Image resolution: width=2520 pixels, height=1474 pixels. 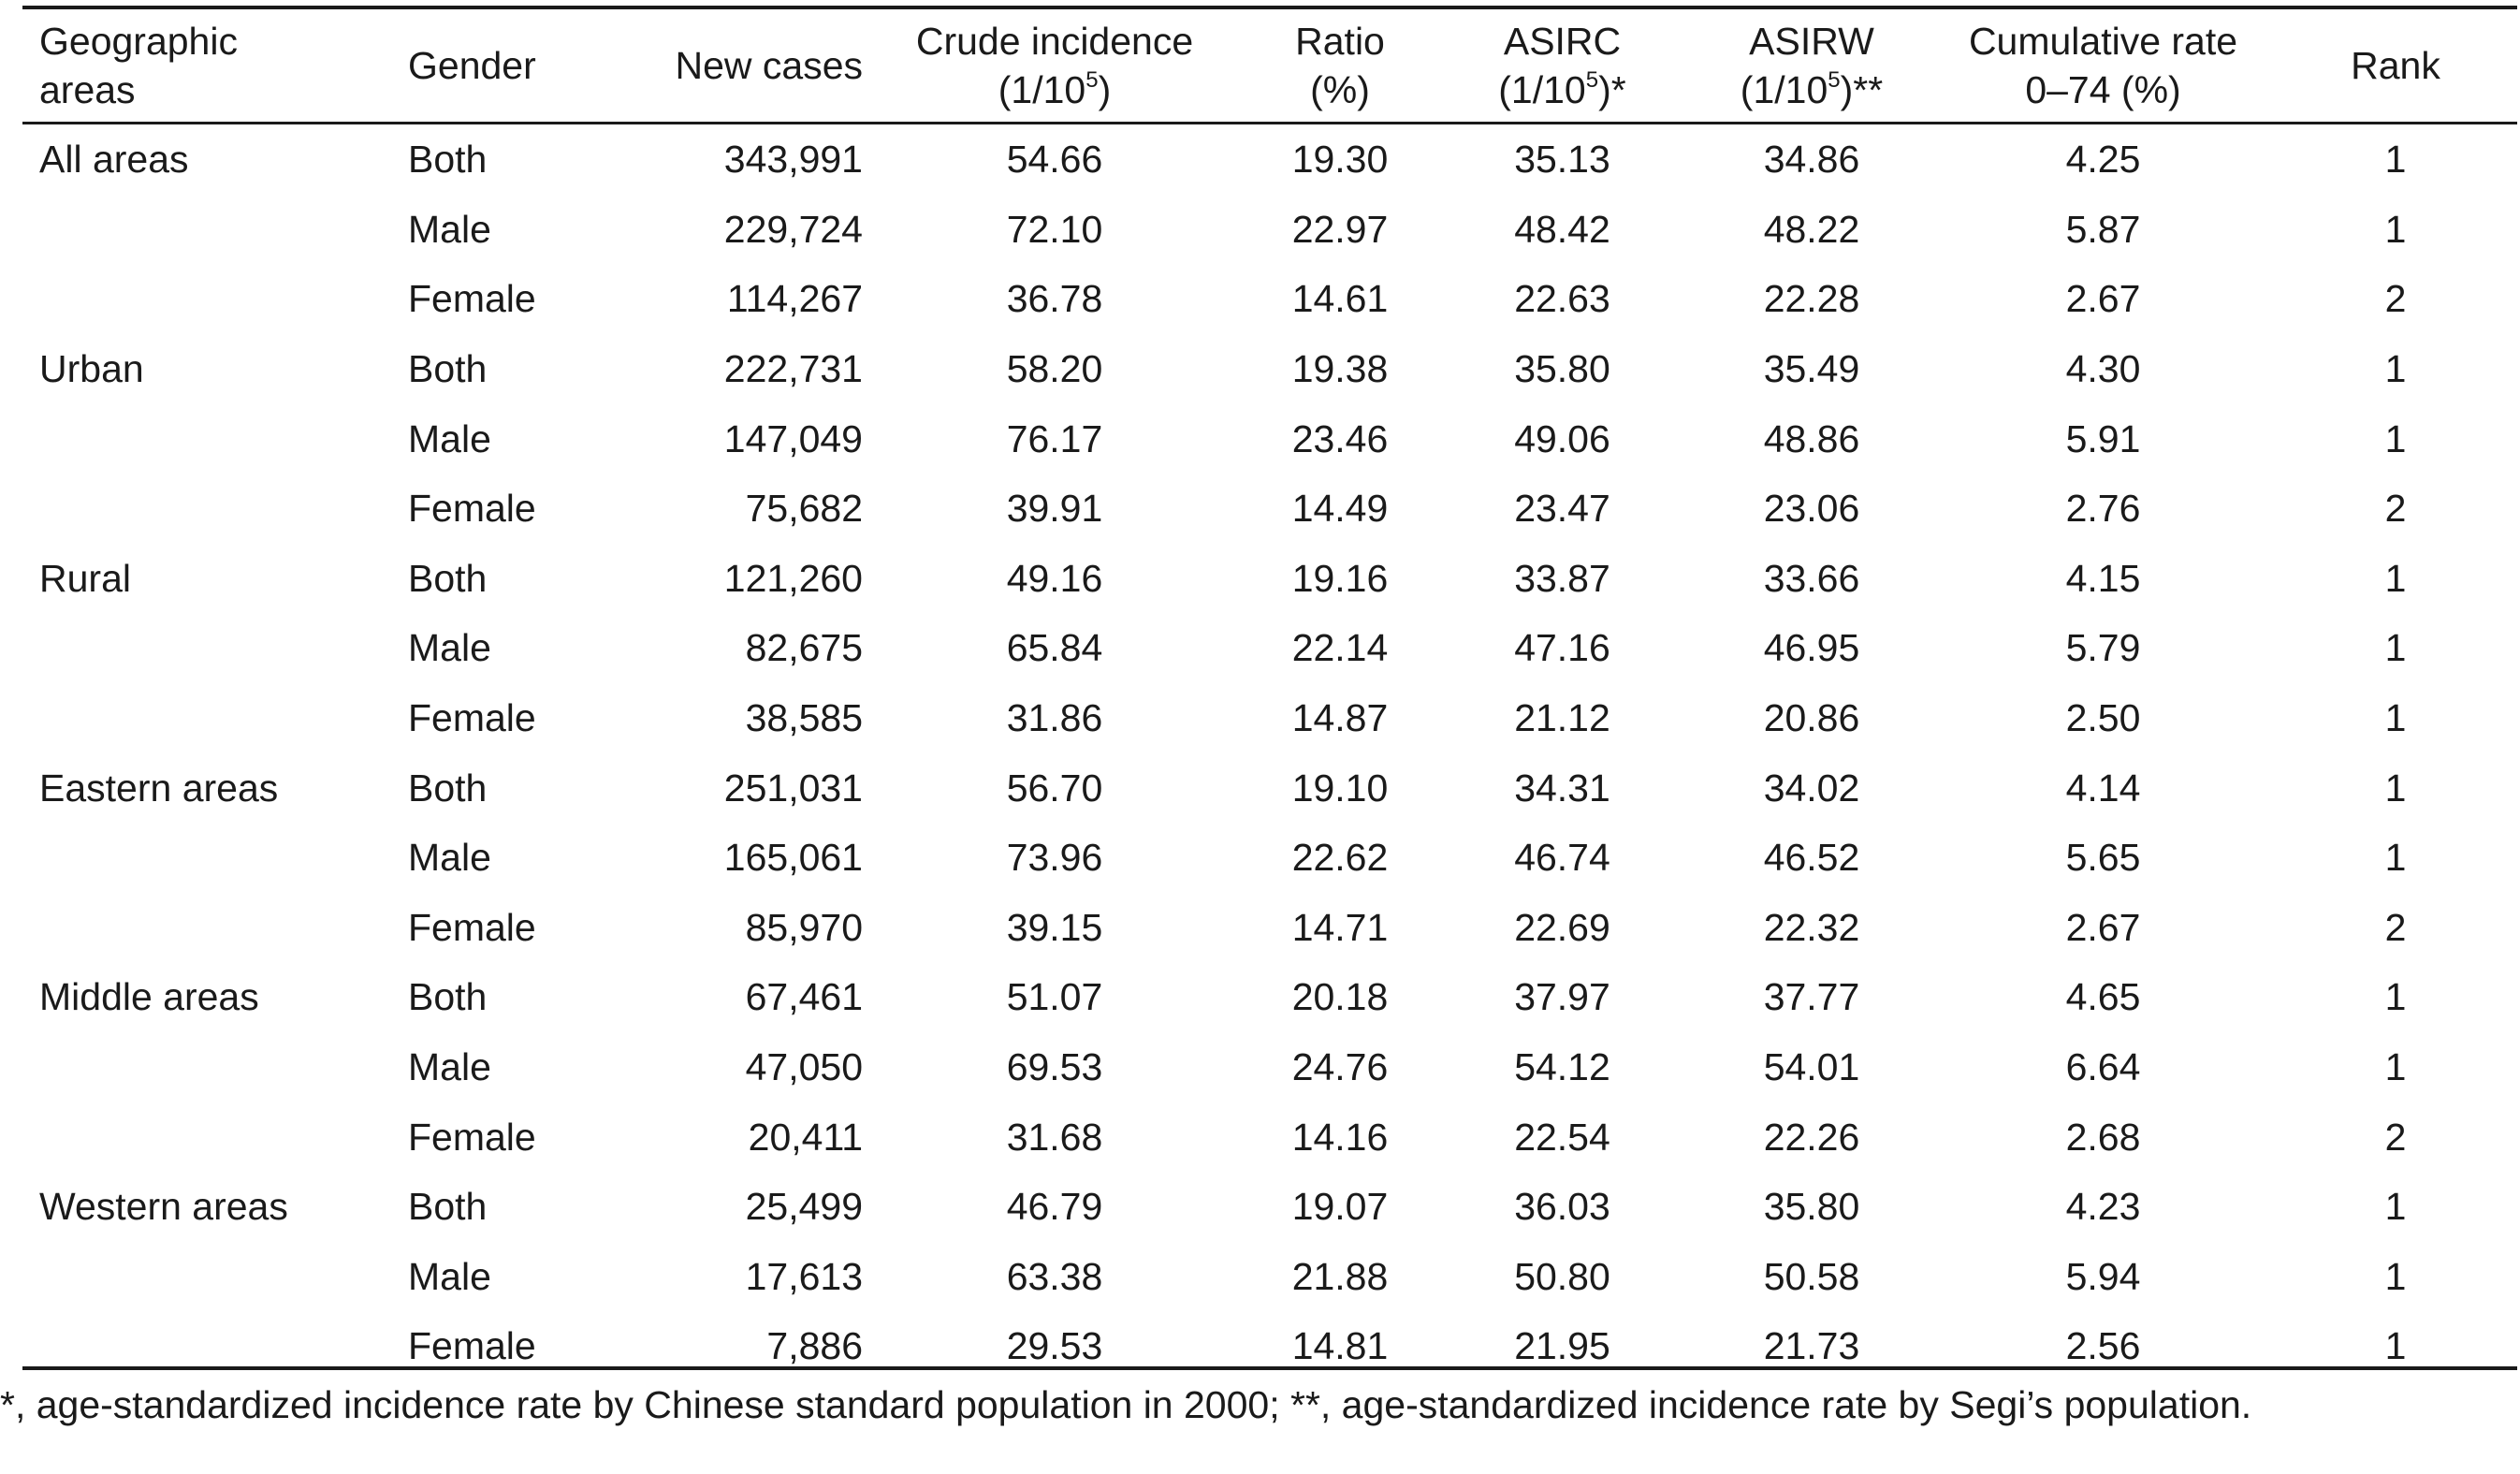 I want to click on row-ratio: 14.81, so click(x=1340, y=1346).